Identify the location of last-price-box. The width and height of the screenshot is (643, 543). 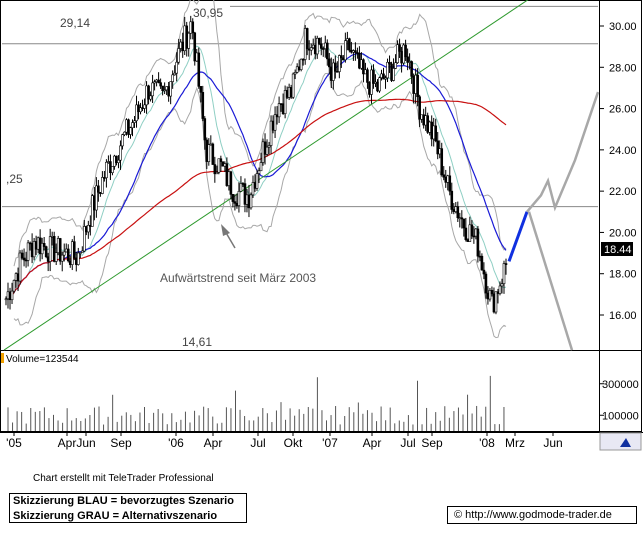
(617, 249).